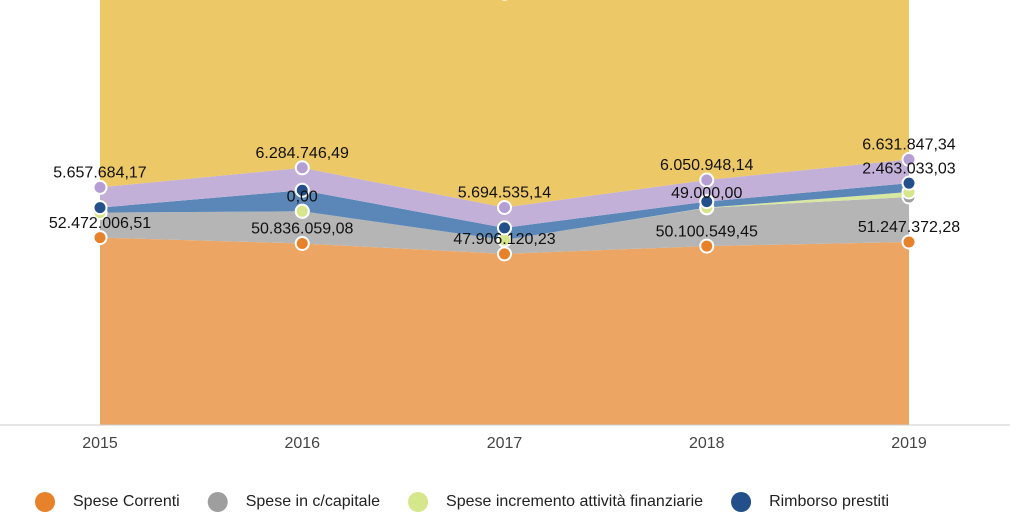 The width and height of the screenshot is (1024, 517). Describe the element at coordinates (100, 223) in the screenshot. I see `data-label: 52.472.006,51` at that location.